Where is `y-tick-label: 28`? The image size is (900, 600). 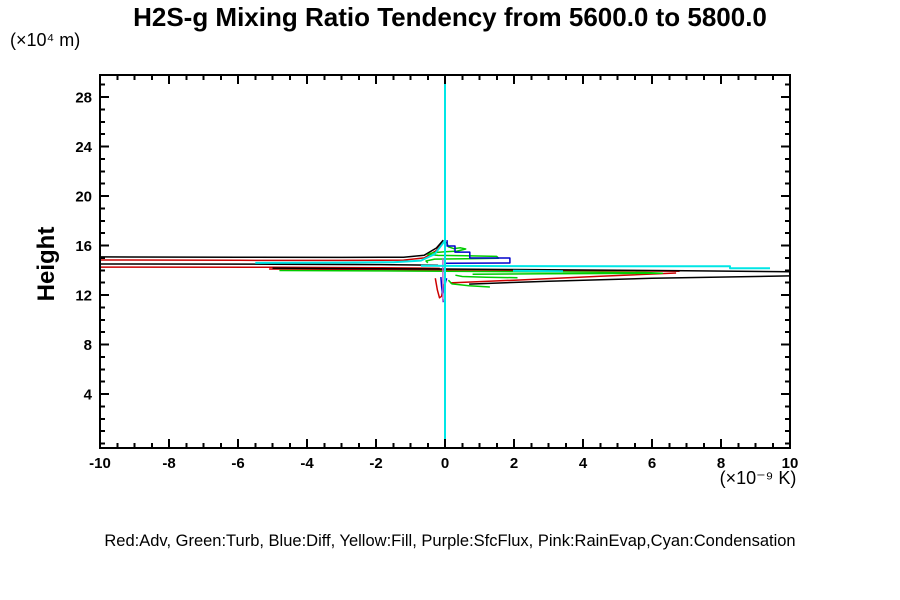 y-tick-label: 28 is located at coordinates (83, 98).